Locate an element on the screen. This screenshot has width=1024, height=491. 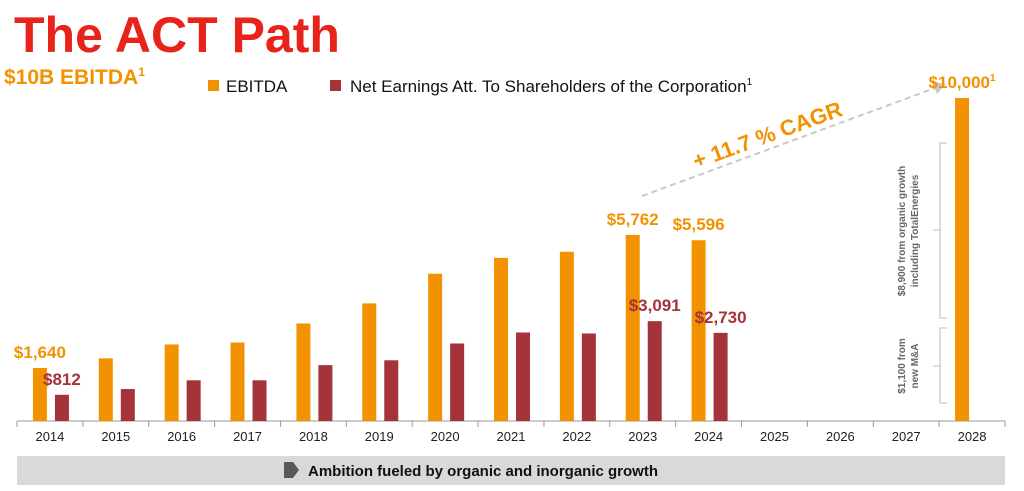
value-label-text: $812 is located at coordinates (62, 379).